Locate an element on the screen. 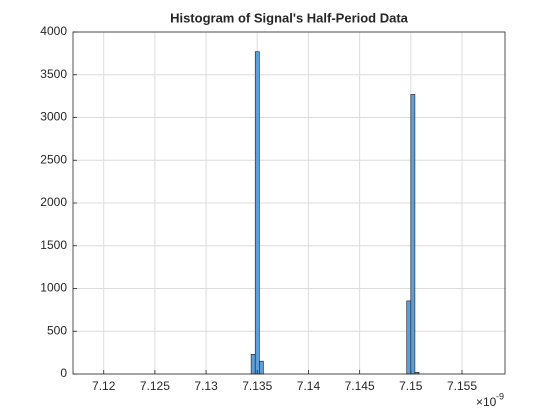 Image resolution: width=560 pixels, height=420 pixels. y-tick-label: 2000 is located at coordinates (53, 202).